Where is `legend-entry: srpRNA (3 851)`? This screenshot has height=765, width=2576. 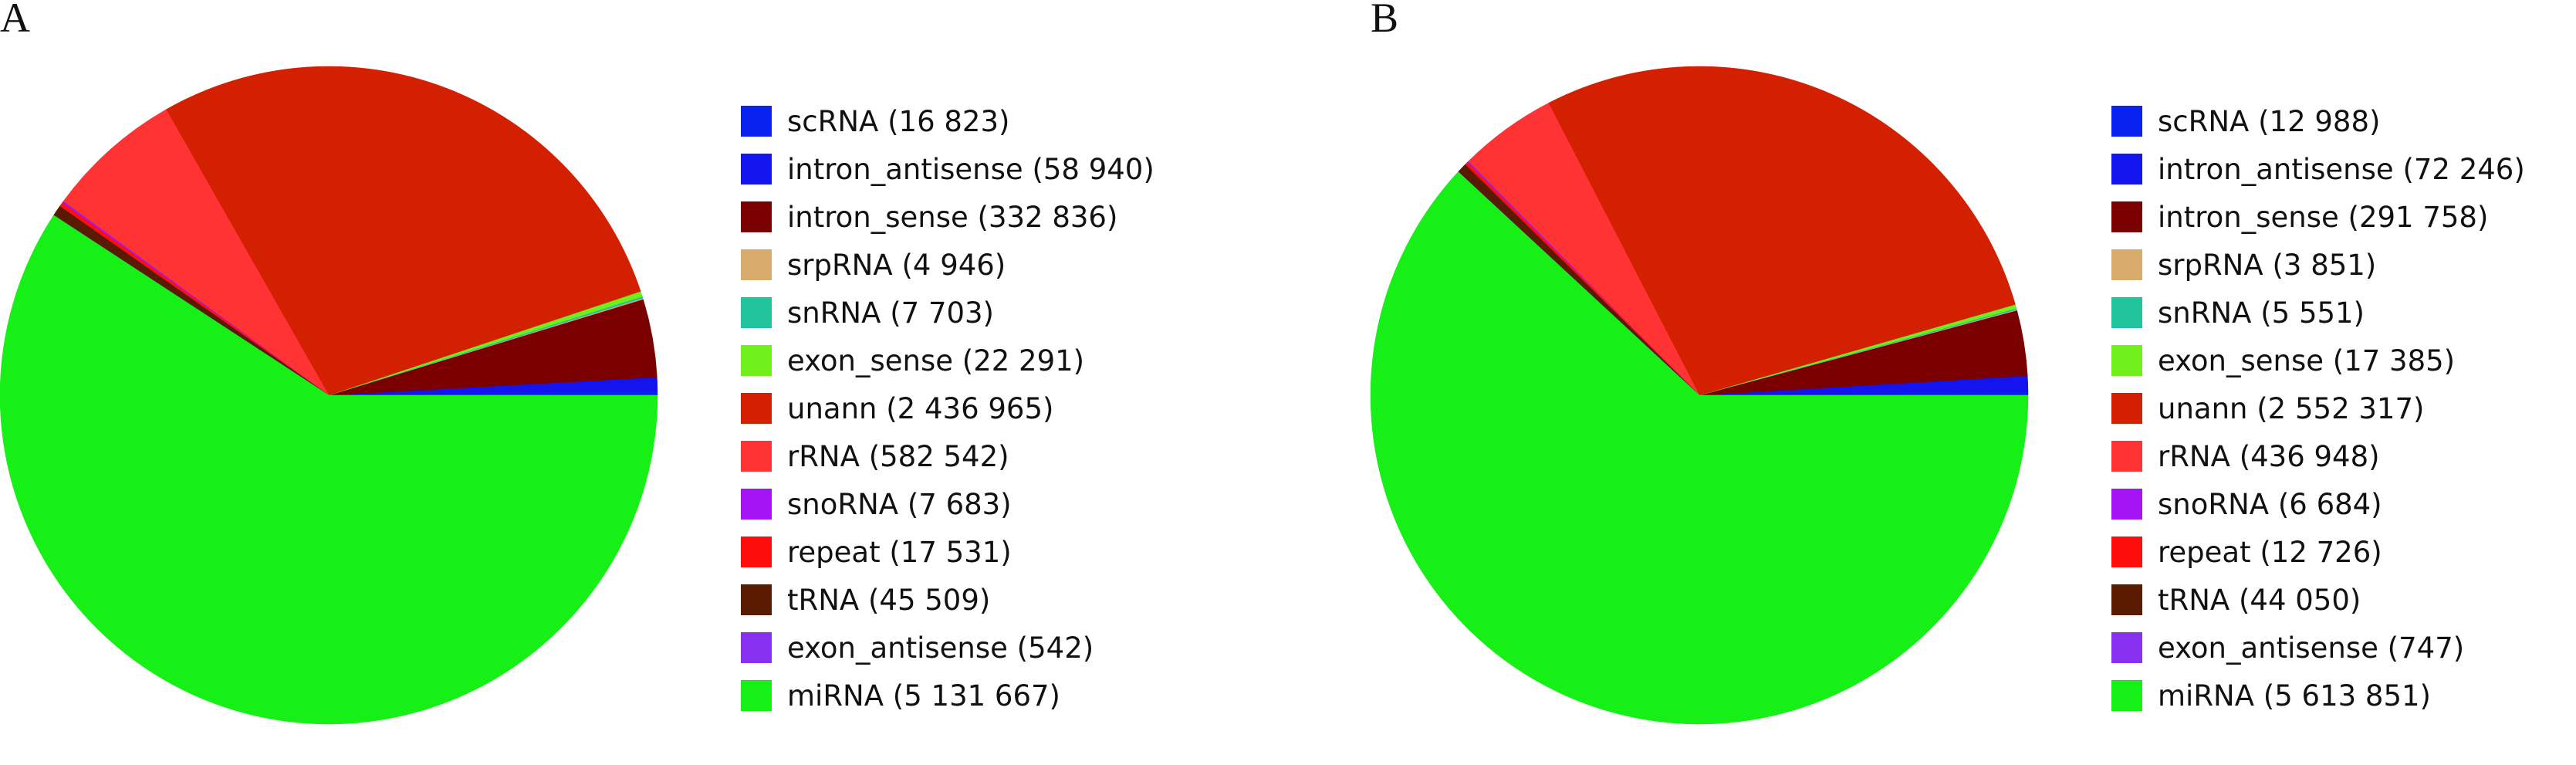
legend-entry: srpRNA (3 851) is located at coordinates (2318, 265).